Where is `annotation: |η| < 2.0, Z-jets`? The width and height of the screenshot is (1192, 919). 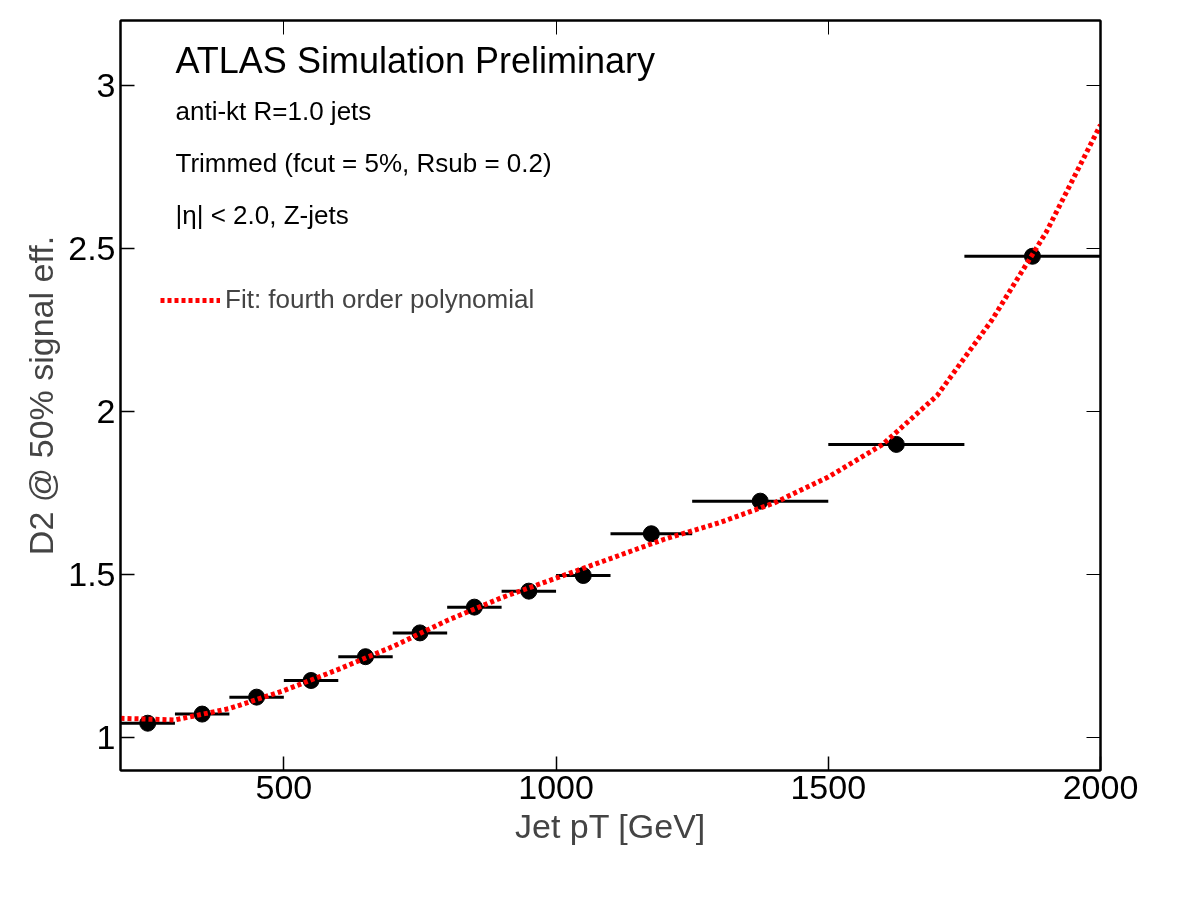
annotation: |η| < 2.0, Z-jets is located at coordinates (262, 214).